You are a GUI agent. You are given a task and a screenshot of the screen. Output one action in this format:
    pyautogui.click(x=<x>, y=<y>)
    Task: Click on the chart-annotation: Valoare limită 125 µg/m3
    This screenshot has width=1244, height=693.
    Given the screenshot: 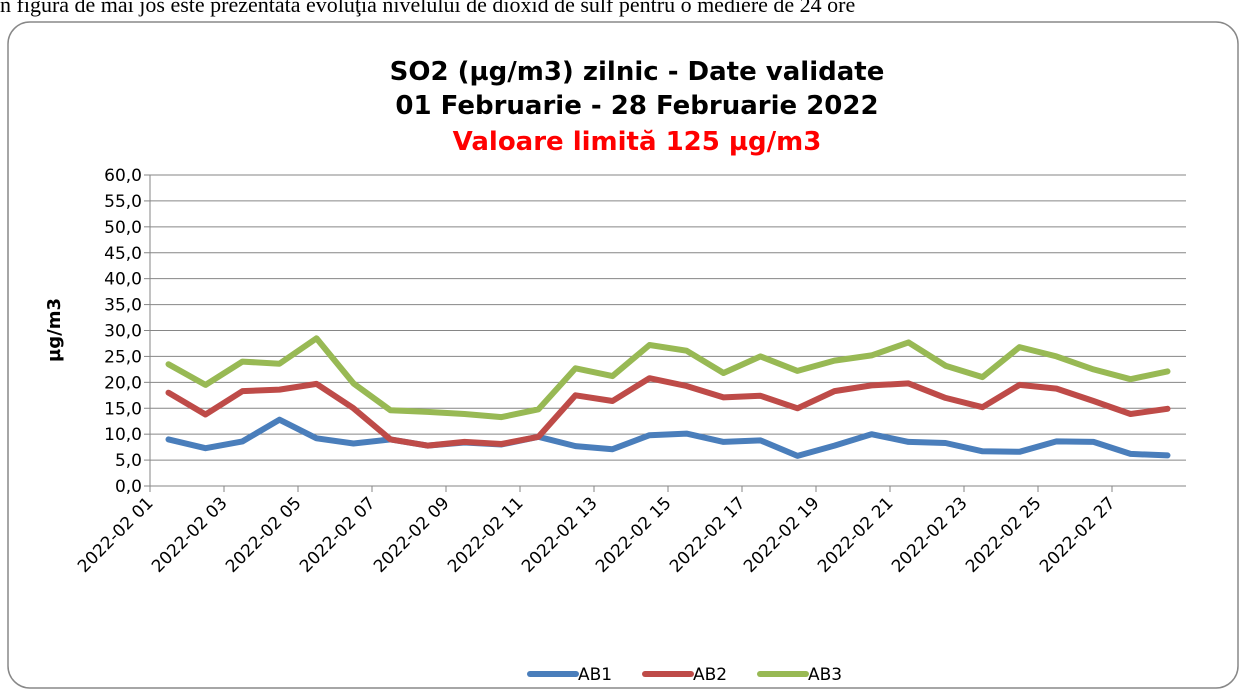 What is the action you would take?
    pyautogui.click(x=637, y=142)
    